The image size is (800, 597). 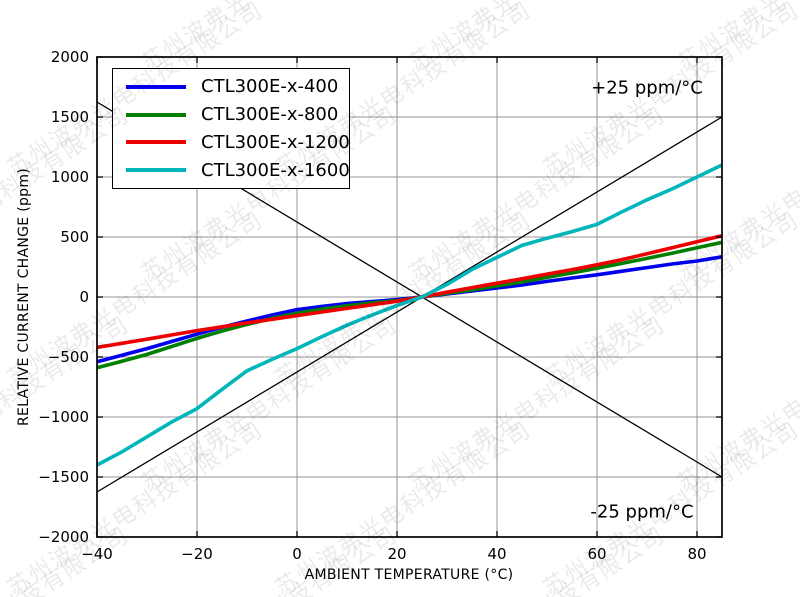 What do you see at coordinates (496, 554) in the screenshot?
I see `x-tick-label: 40` at bounding box center [496, 554].